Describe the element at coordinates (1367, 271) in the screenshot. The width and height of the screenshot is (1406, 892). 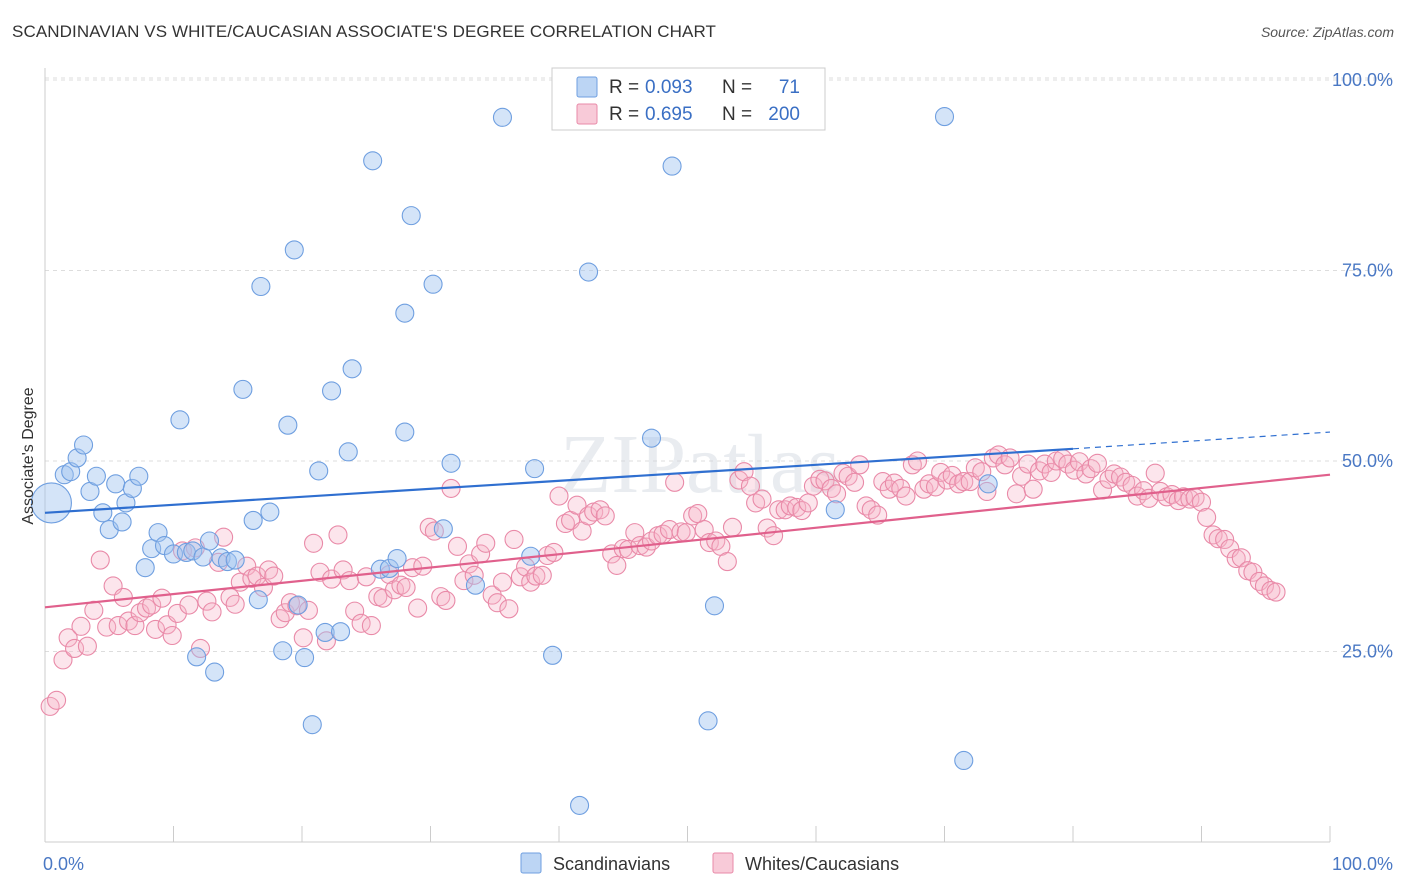
I see `y-tick-label-2: 75.0%` at that location.